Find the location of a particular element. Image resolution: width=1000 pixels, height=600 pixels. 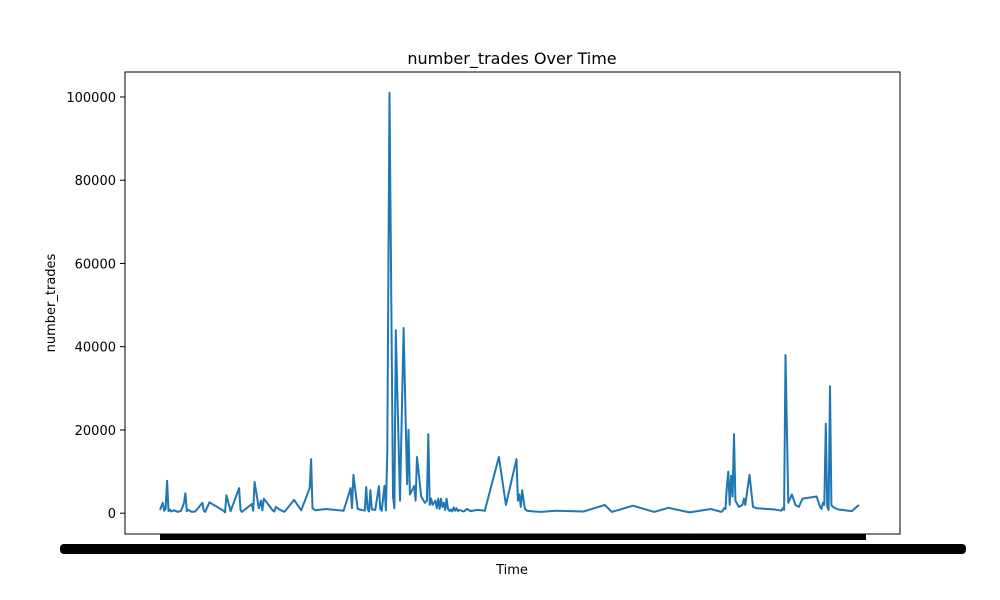

x-axis-label: Time is located at coordinates (511, 570).